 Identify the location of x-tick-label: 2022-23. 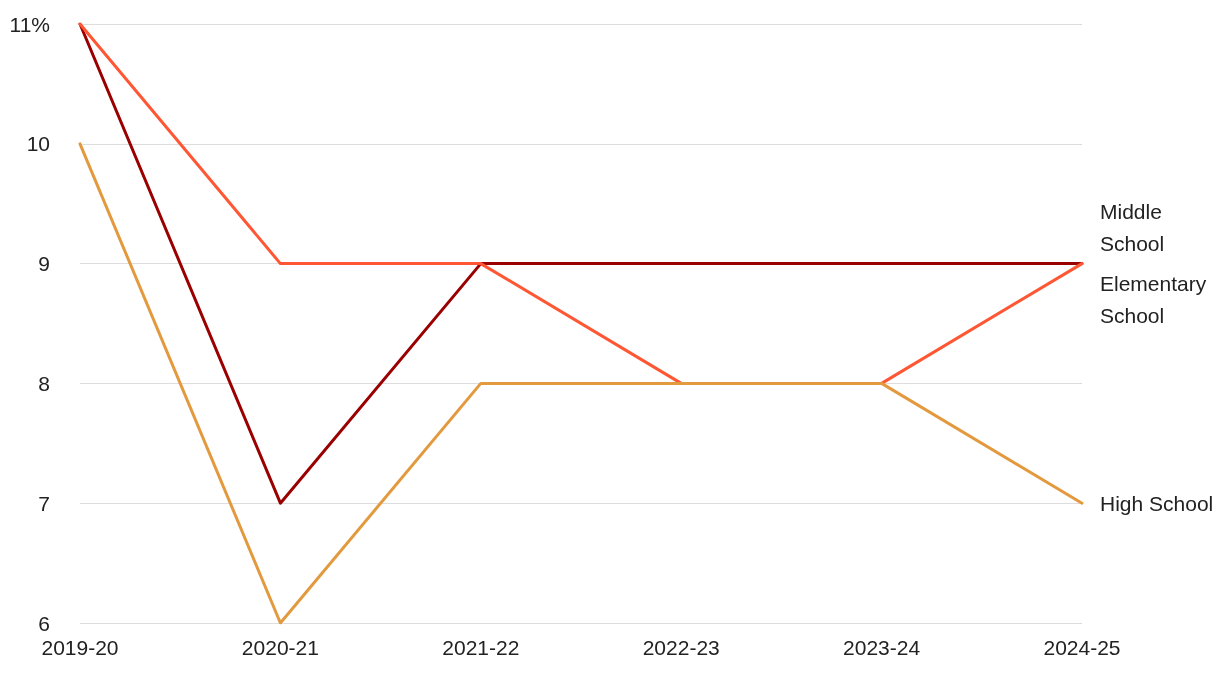
(681, 647).